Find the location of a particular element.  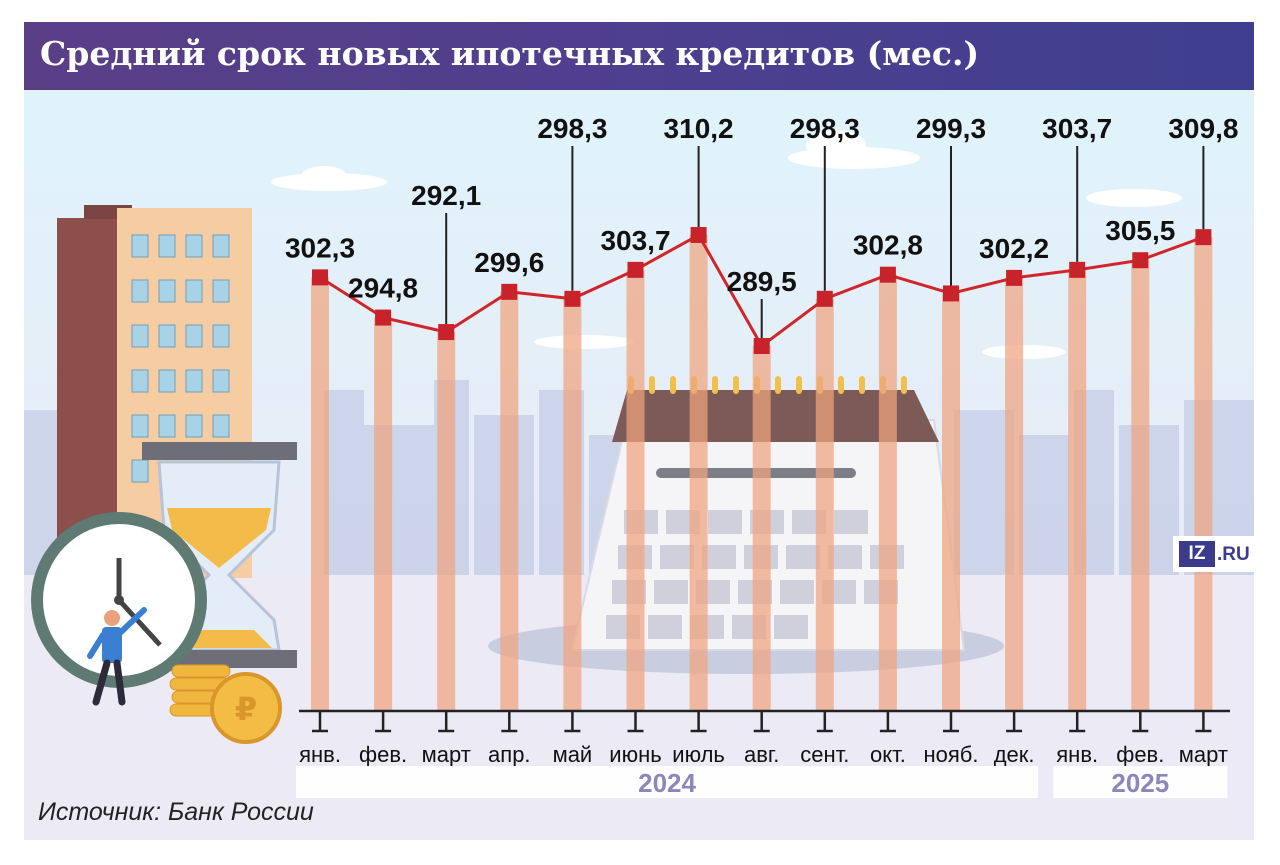

logo-suffix: .RU is located at coordinates (1233, 554).